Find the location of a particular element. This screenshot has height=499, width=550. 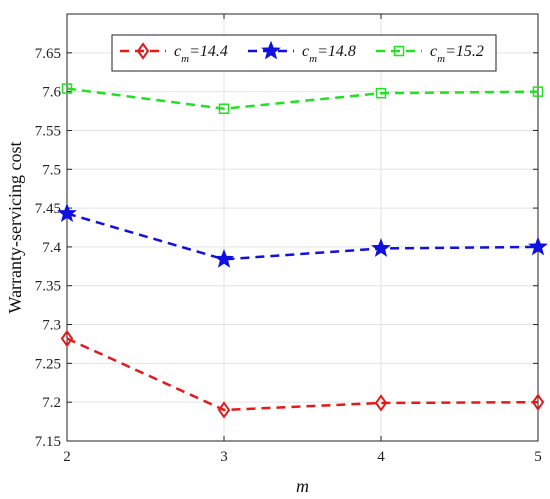

legend-value: =15.2 is located at coordinates (464, 51).